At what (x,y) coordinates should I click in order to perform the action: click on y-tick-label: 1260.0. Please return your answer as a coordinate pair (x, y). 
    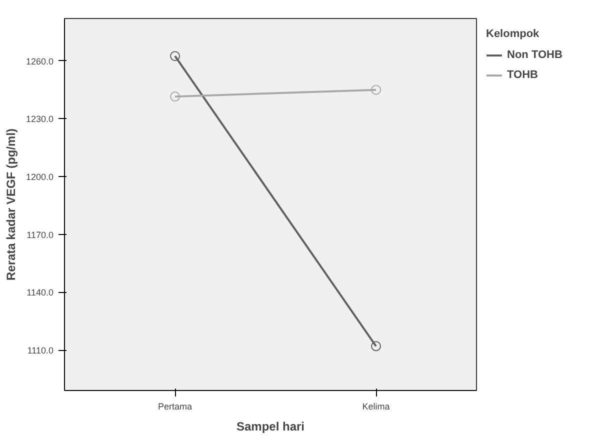
    Looking at the image, I should click on (40, 61).